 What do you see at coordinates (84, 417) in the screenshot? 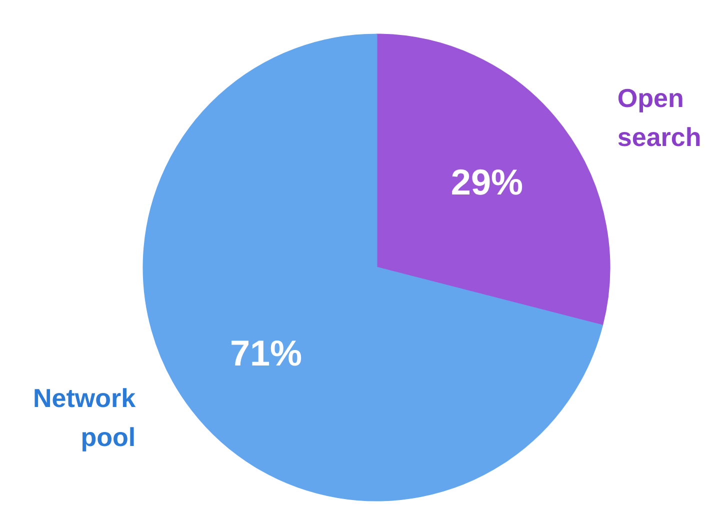
I see `slice-label: Network pool` at bounding box center [84, 417].